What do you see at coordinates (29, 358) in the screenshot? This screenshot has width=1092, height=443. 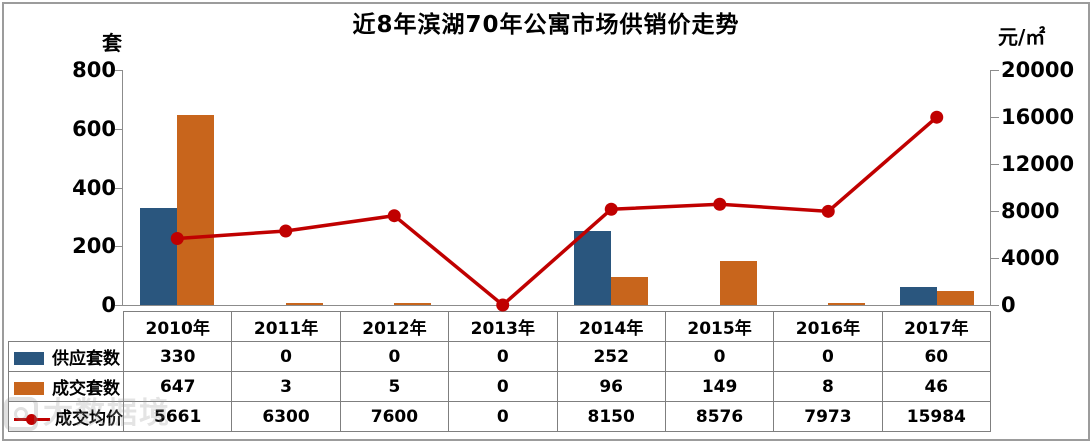 I see `legend-swatch-supply` at bounding box center [29, 358].